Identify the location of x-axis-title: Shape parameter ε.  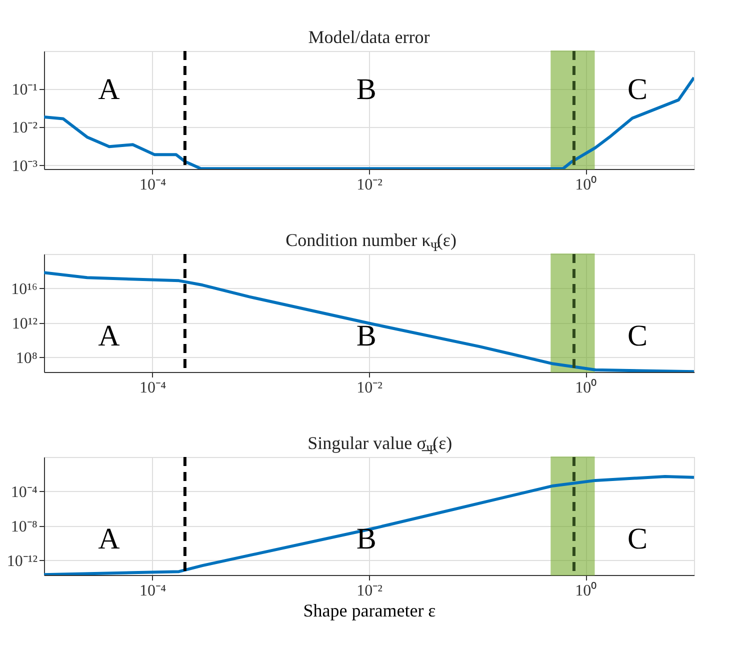
(369, 610).